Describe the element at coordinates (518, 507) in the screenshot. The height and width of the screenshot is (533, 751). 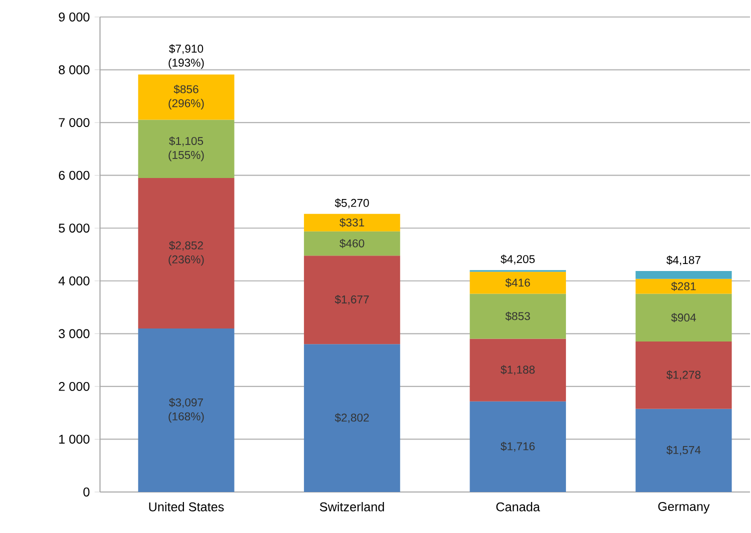
I see `x-tick-label: Canada` at that location.